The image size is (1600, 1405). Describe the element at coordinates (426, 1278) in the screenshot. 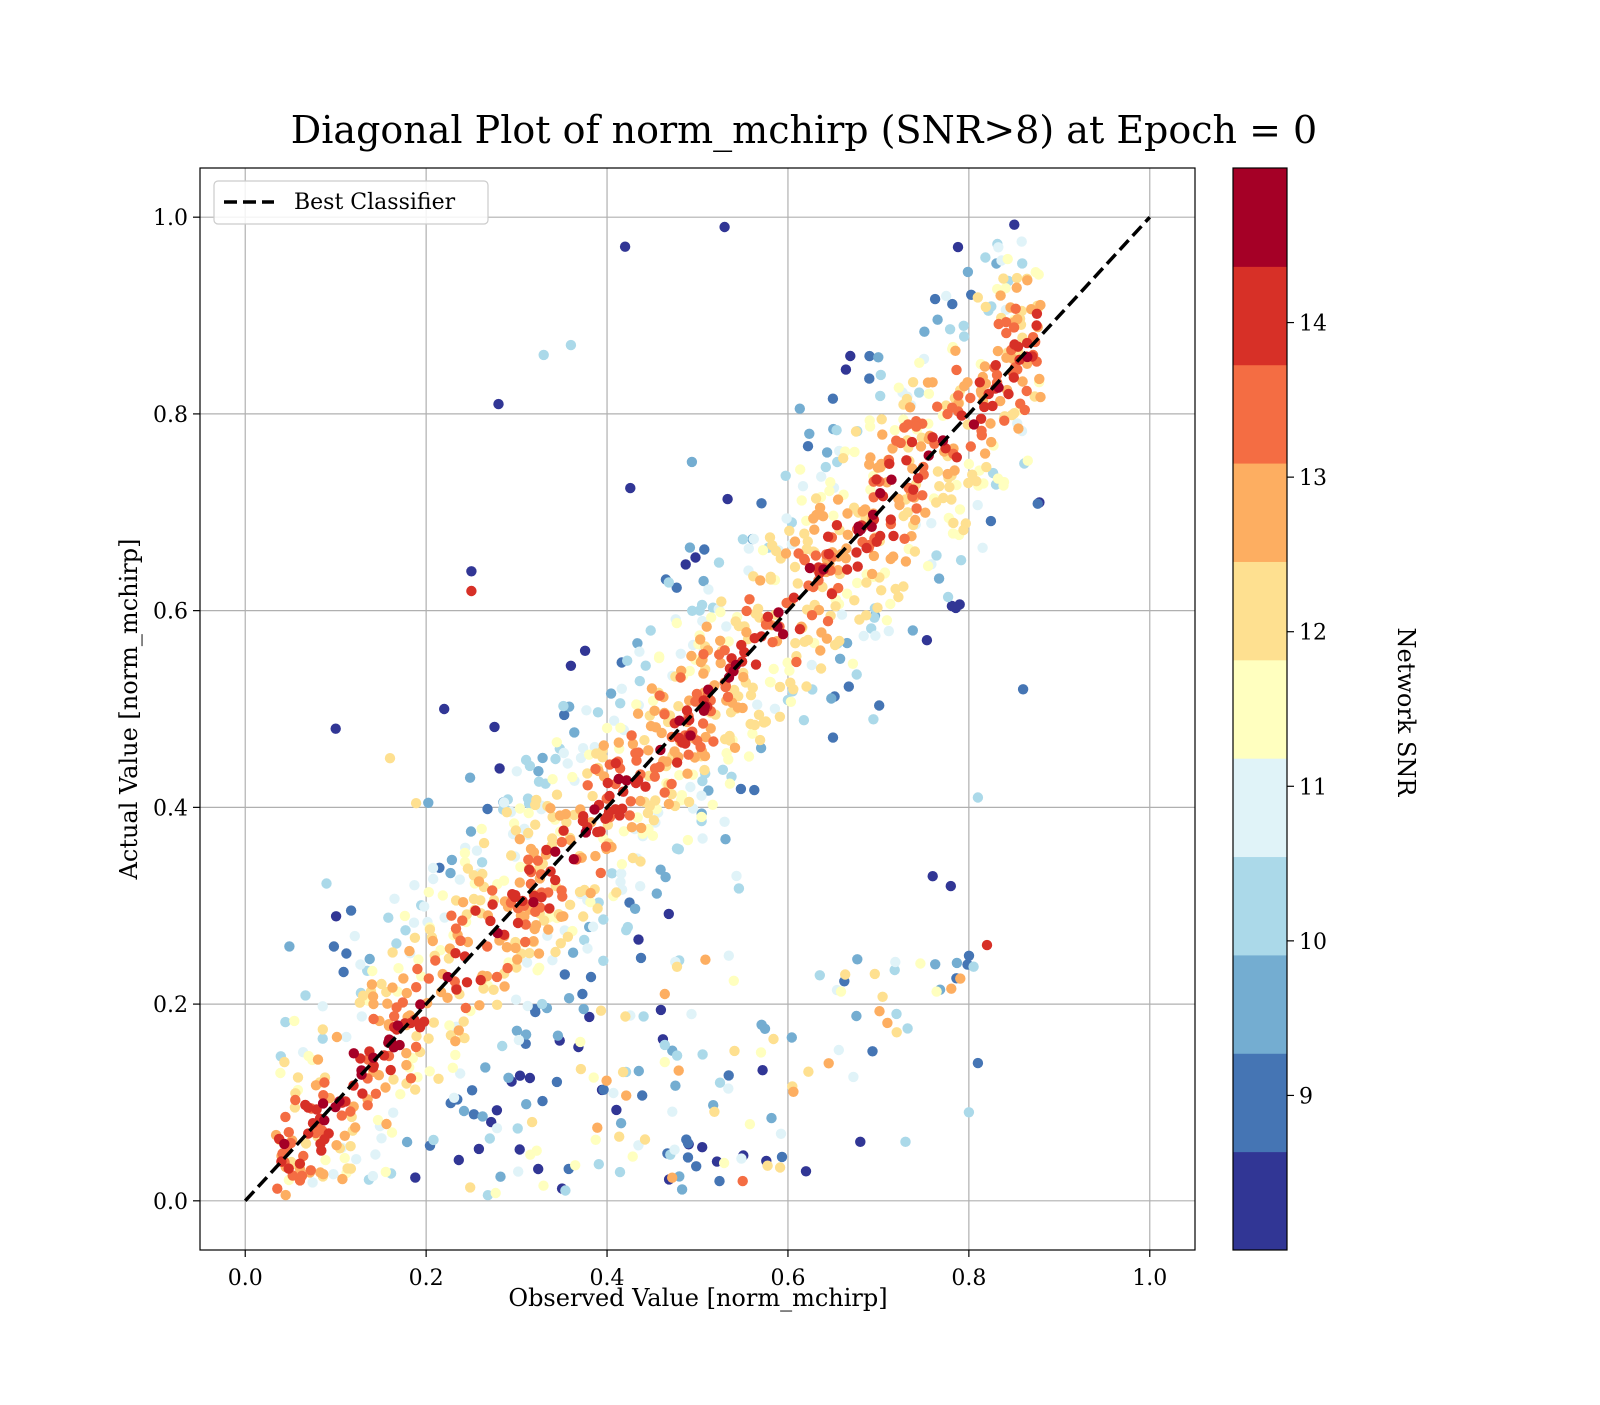

I see `x-tick-label: 0.2` at that location.